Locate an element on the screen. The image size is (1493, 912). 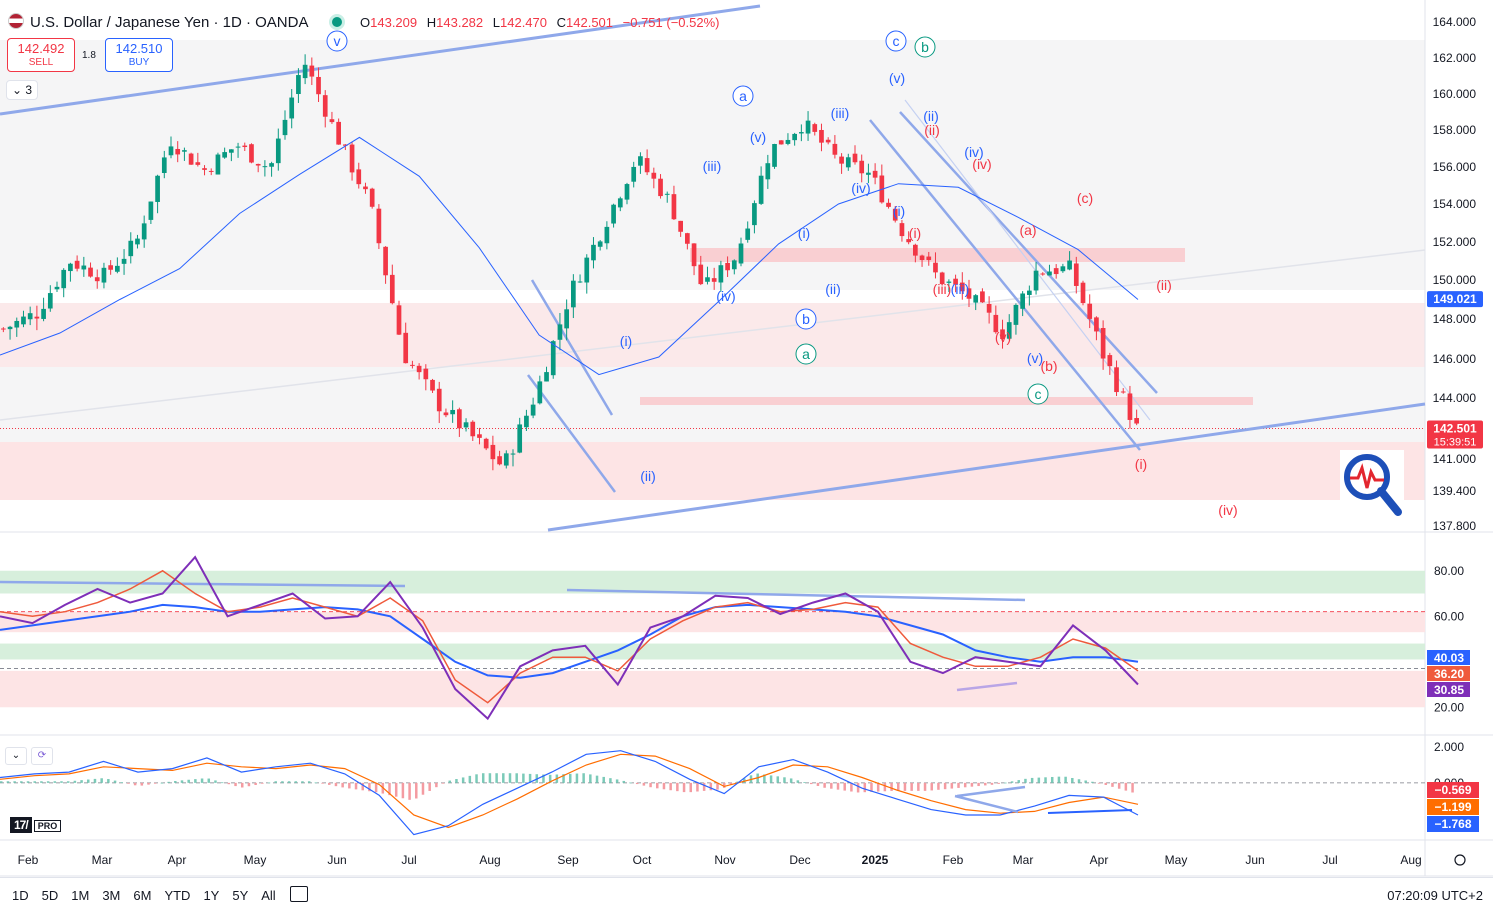
range-button-1y: 1Y is located at coordinates (211, 895).